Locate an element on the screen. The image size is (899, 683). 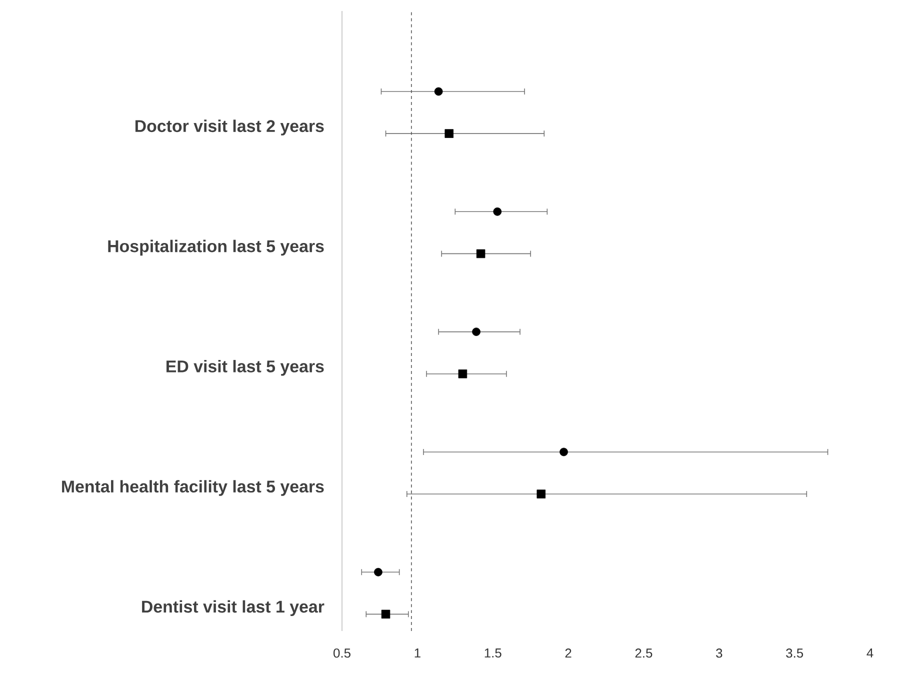
x-tick-label: 1 is located at coordinates (417, 653).